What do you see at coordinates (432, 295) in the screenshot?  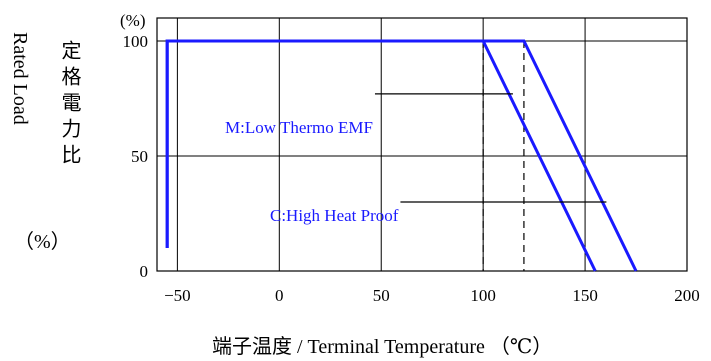 I see `x-tick-labels: −50 0 50 100 150 200` at bounding box center [432, 295].